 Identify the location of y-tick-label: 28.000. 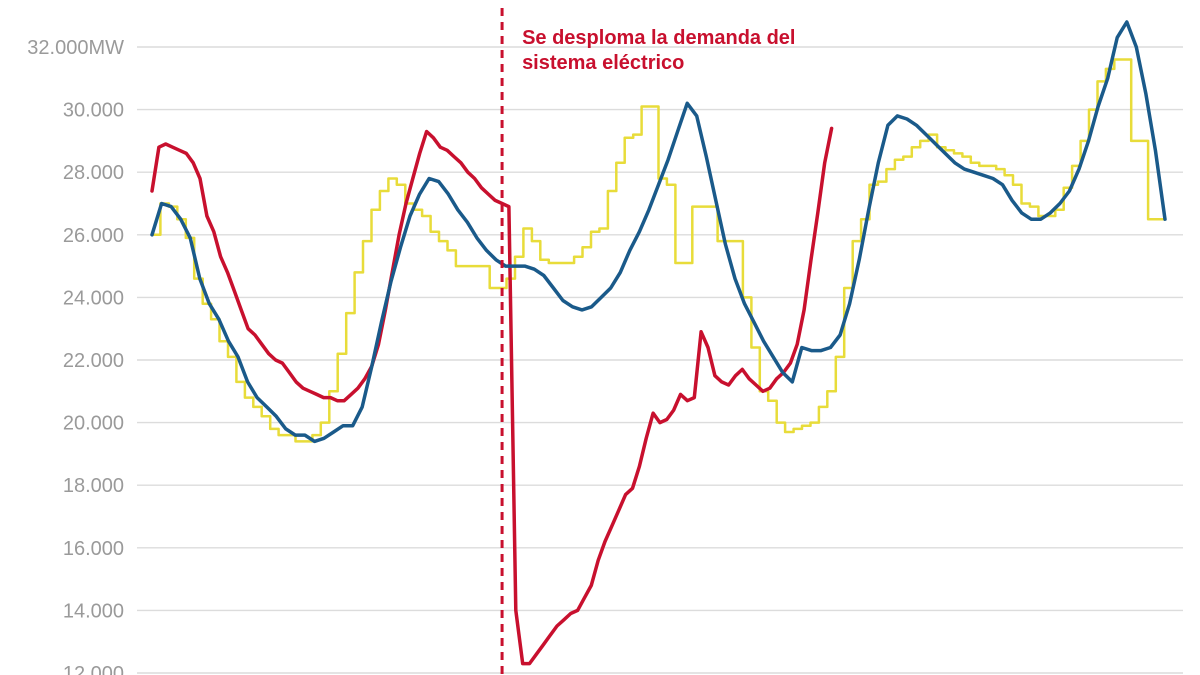
(93, 173).